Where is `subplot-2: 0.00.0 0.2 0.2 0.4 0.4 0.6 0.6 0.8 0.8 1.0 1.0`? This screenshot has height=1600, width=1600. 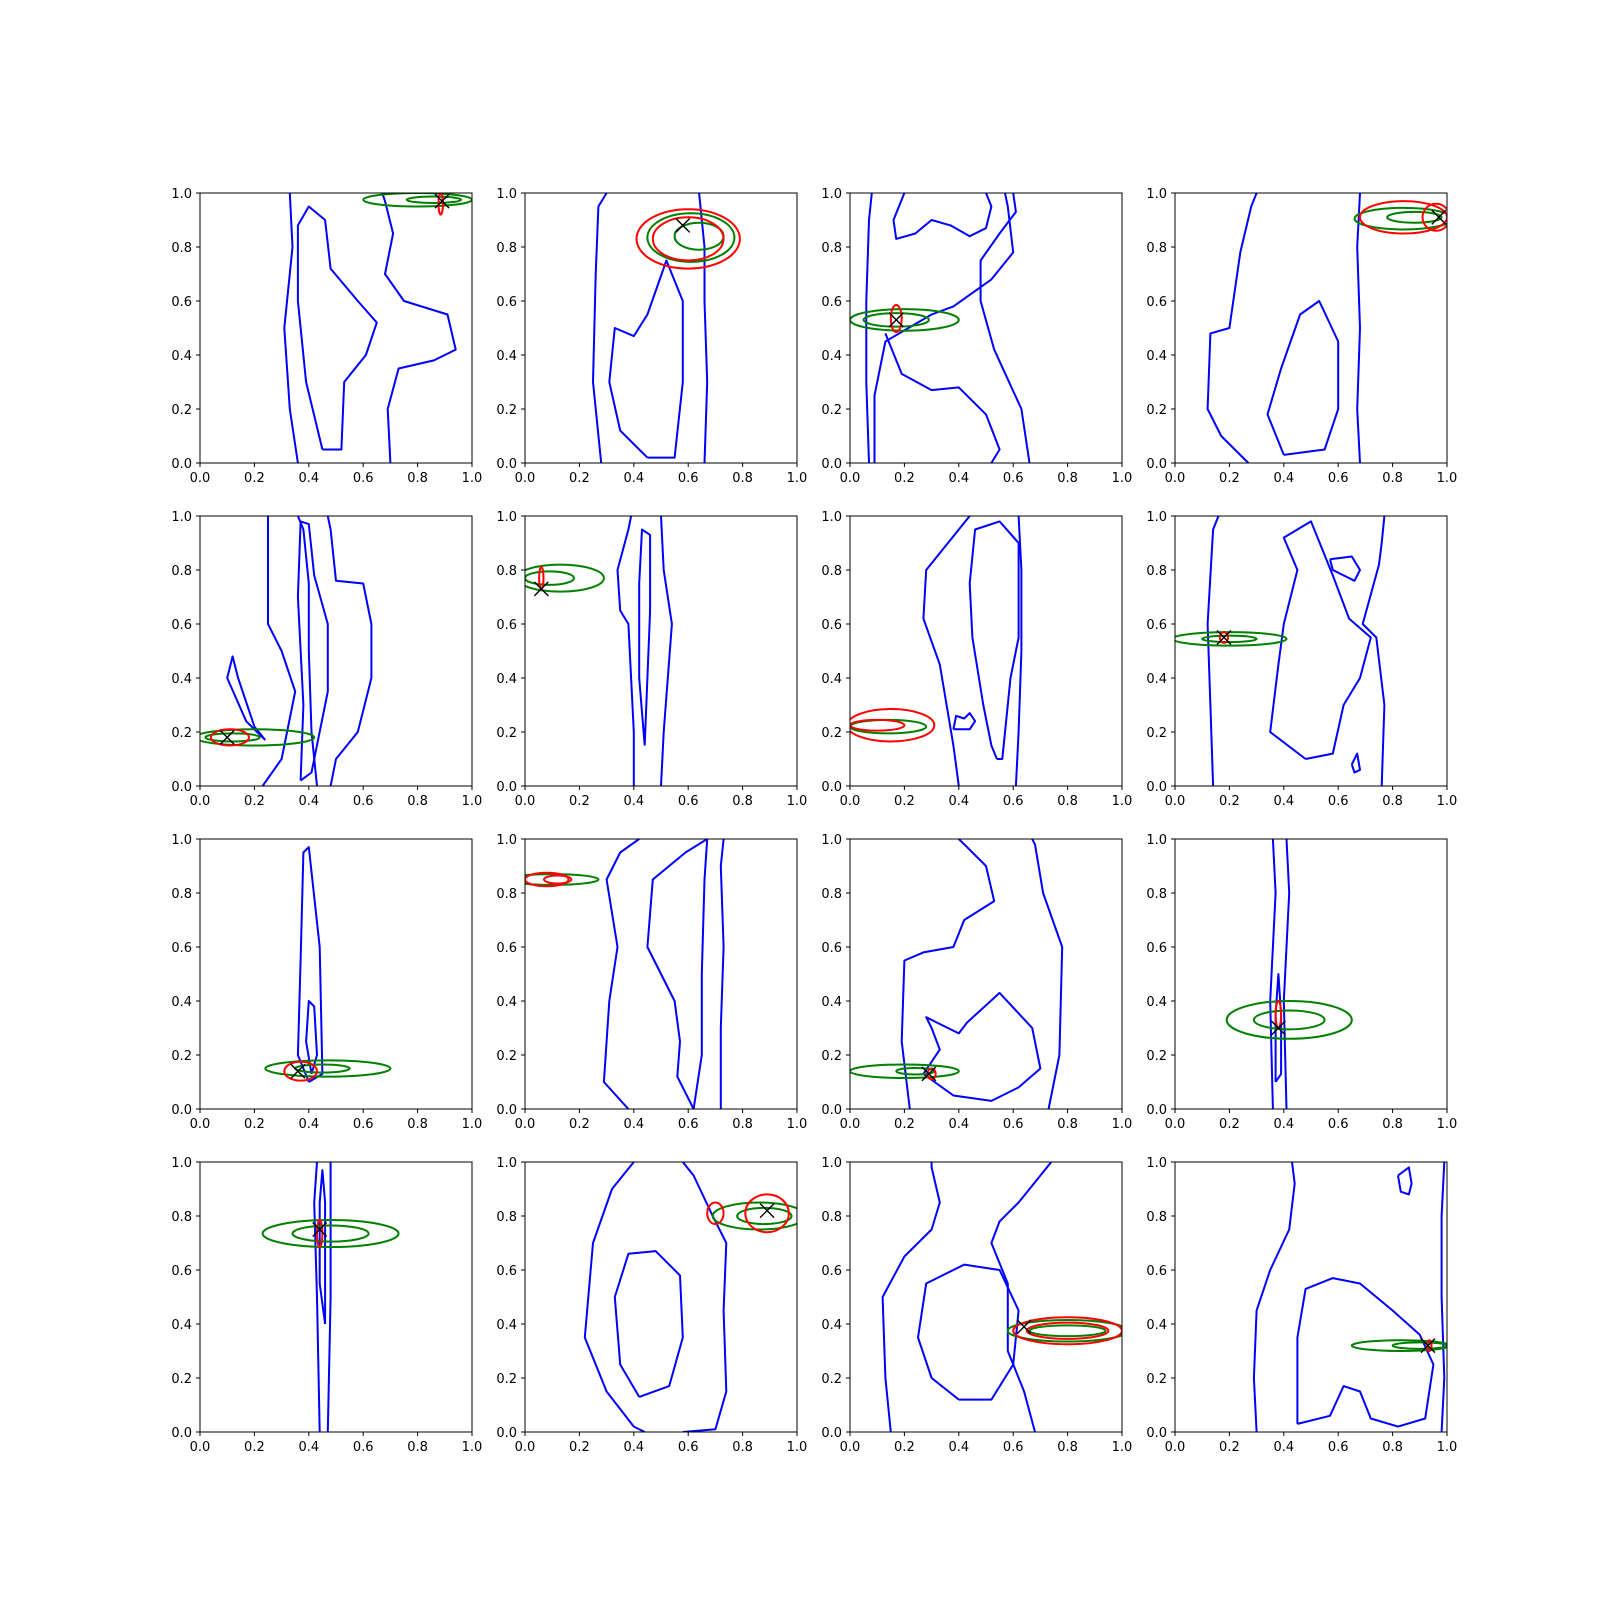
subplot-2: 0.00.0 0.2 0.2 0.4 0.4 0.6 0.6 0.8 0.8 1.0 1.0 is located at coordinates (651, 336).